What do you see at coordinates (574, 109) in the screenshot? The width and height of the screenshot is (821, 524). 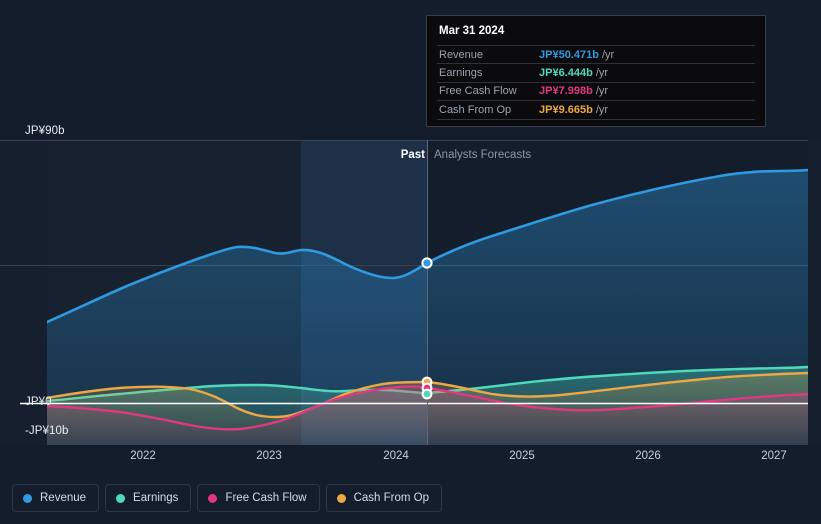 I see `tooltip-metric-value: JP¥9.665b/yr` at bounding box center [574, 109].